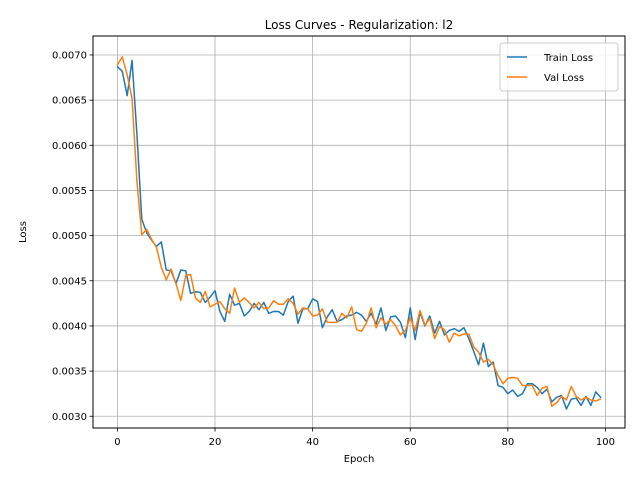  Describe the element at coordinates (568, 58) in the screenshot. I see `legend-label-train-loss: Train Loss` at that location.